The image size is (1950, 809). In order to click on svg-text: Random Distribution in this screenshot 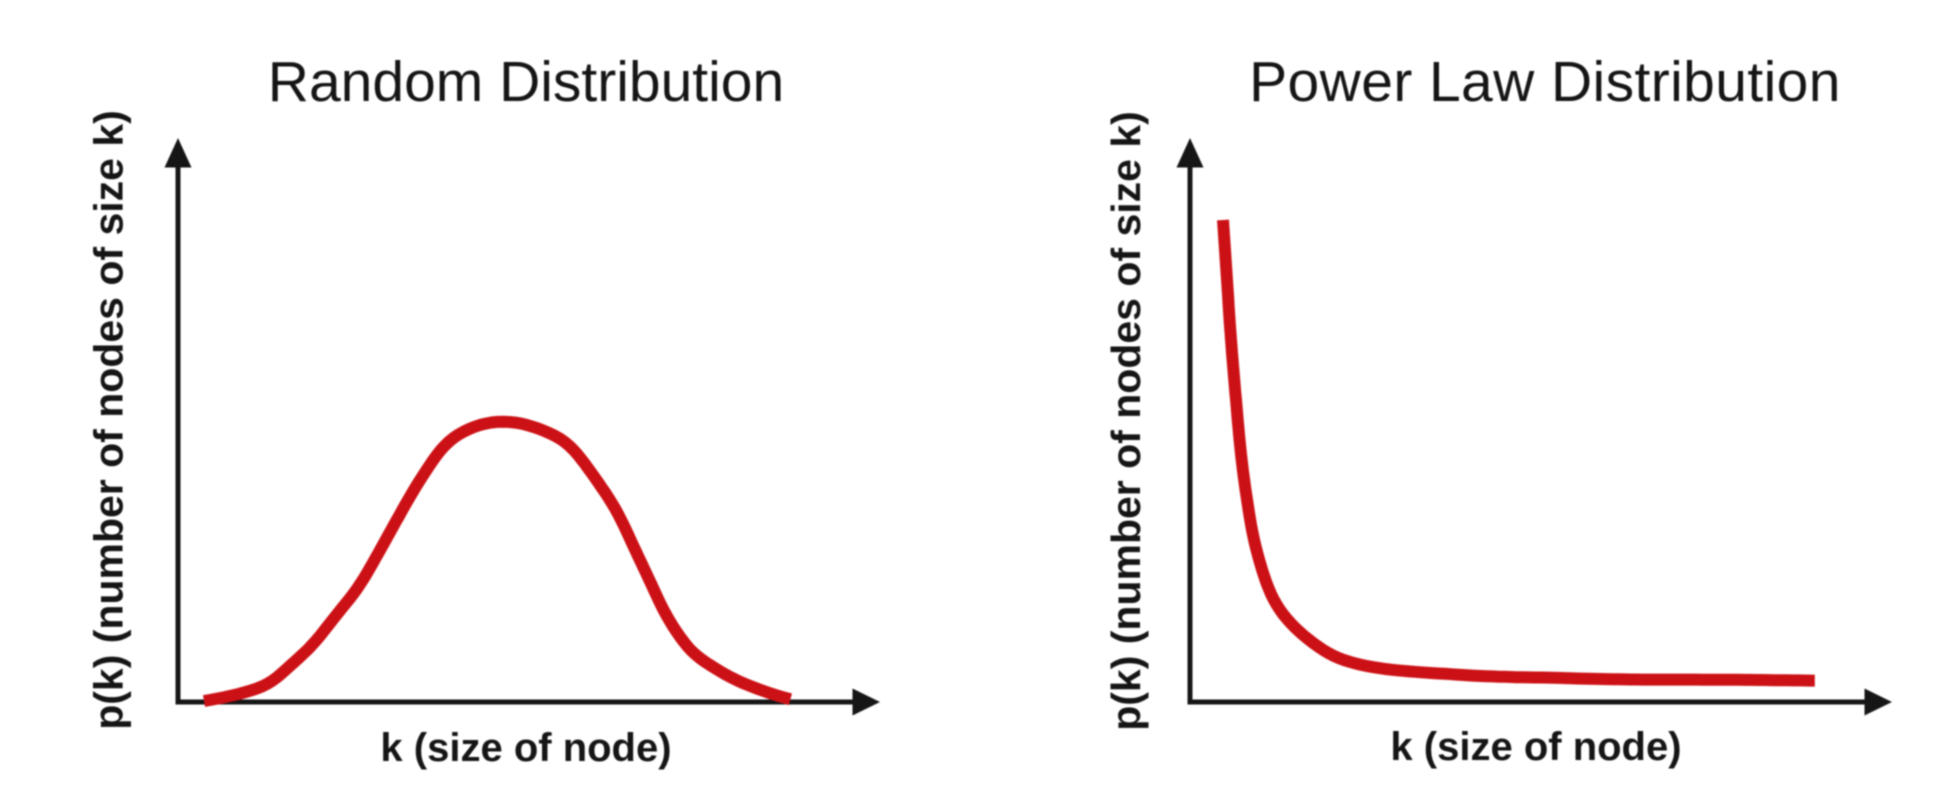, I will do `click(526, 82)`.